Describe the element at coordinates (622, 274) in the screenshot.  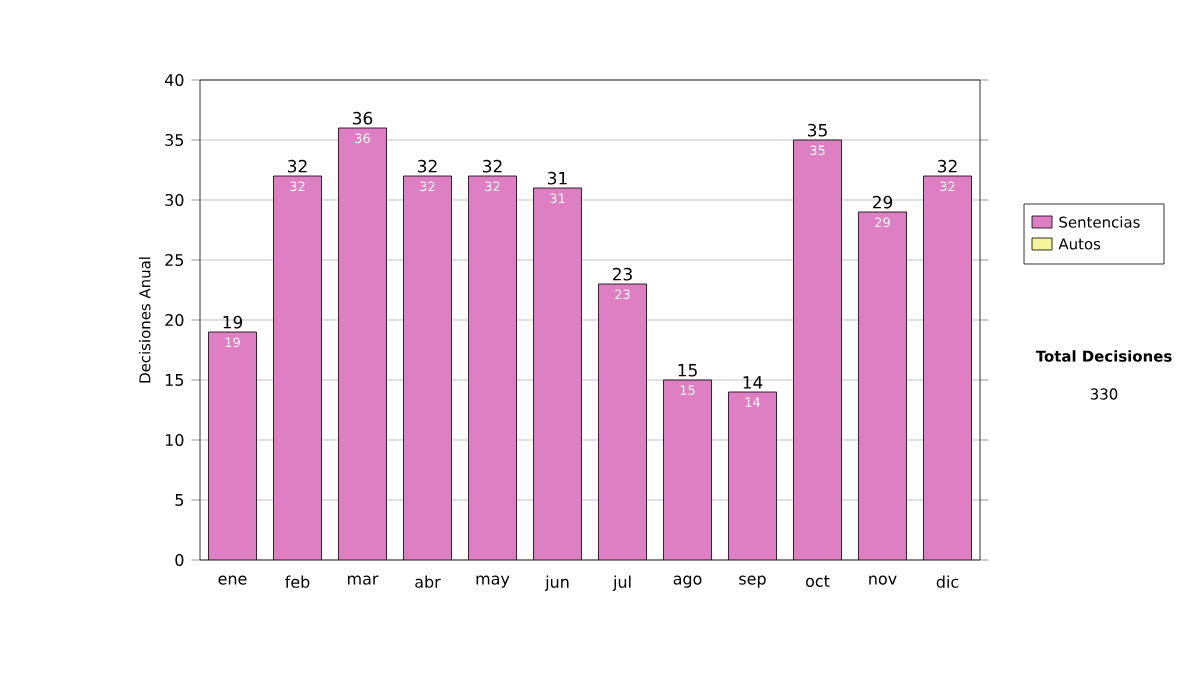
I see `total-label: 23` at that location.